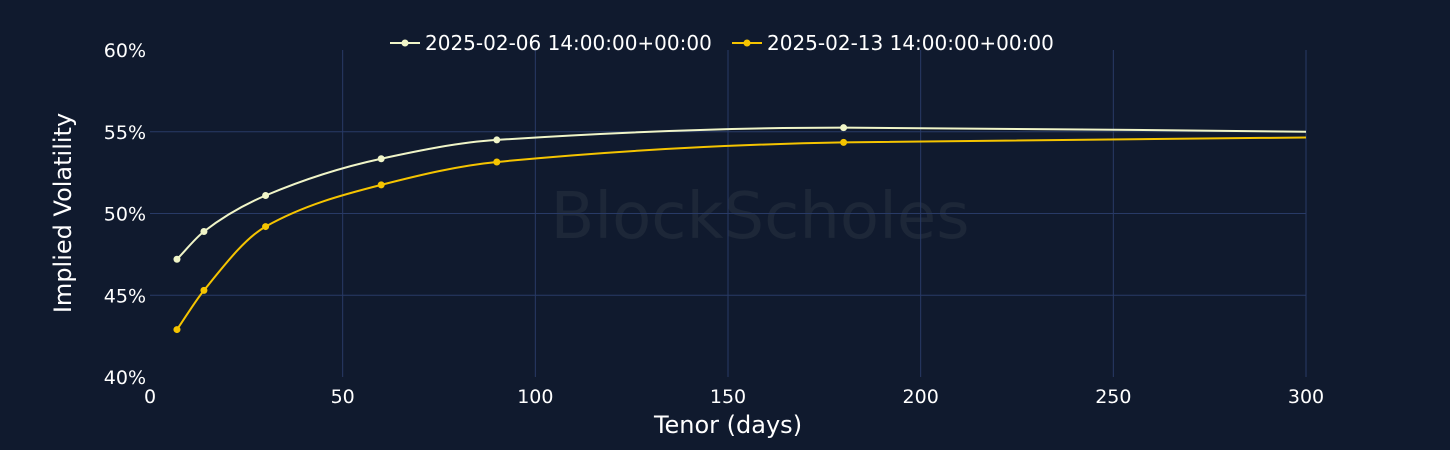 The image size is (1450, 450). What do you see at coordinates (125, 51) in the screenshot?
I see `y-tick-label: 60%` at bounding box center [125, 51].